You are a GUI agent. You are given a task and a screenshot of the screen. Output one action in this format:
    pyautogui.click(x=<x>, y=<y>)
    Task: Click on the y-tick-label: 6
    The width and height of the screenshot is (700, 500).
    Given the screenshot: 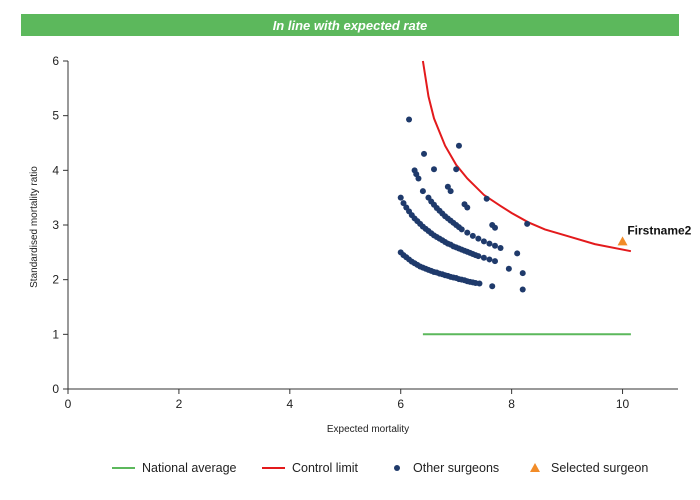 What is the action you would take?
    pyautogui.click(x=55, y=61)
    